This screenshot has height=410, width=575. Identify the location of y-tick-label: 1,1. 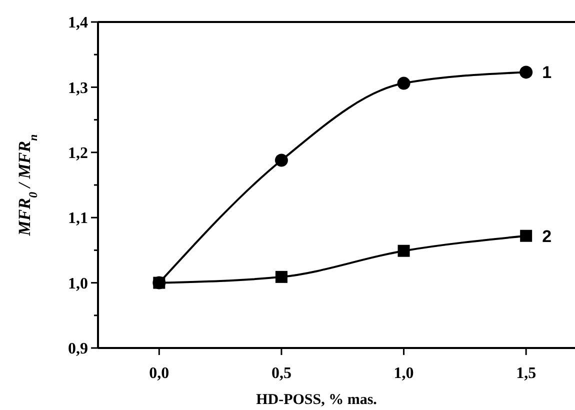
(78, 219).